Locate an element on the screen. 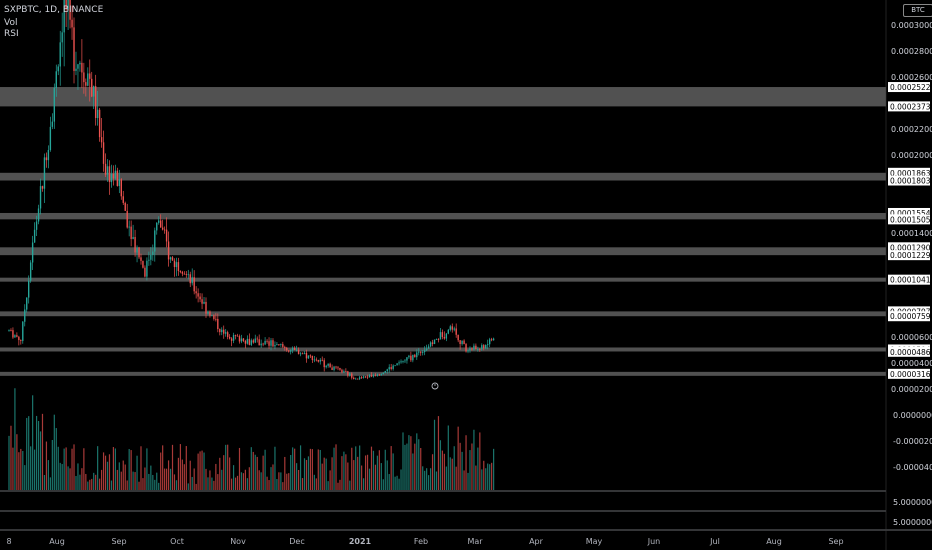  time-tick-1: Aug is located at coordinates (57, 541).